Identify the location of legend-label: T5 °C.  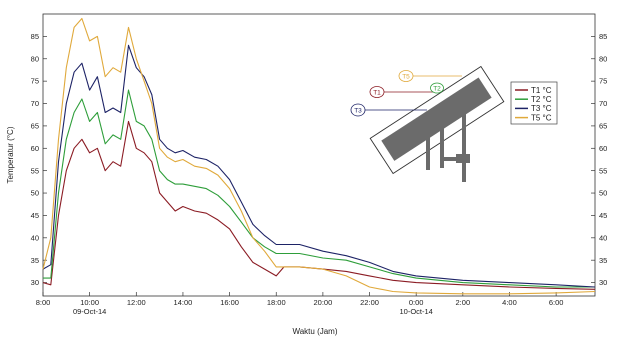
(541, 117).